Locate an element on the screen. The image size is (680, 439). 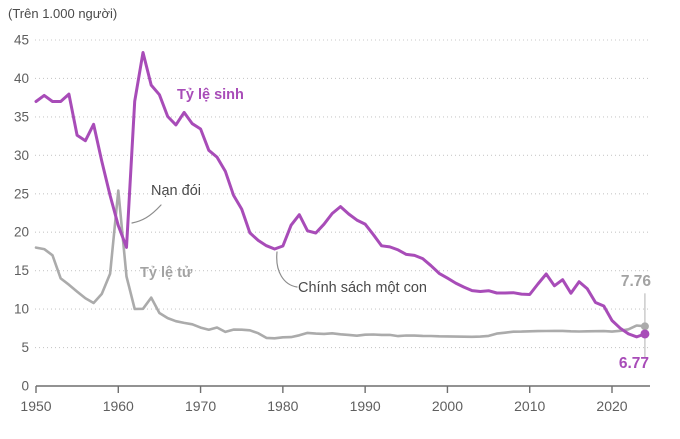
svg-text: 1990 is located at coordinates (365, 406).